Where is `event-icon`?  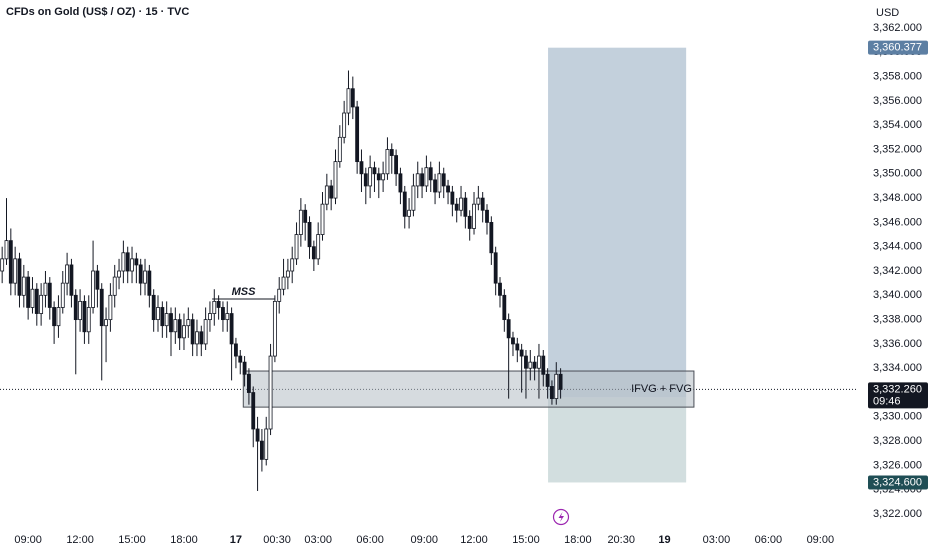
event-icon is located at coordinates (561, 517).